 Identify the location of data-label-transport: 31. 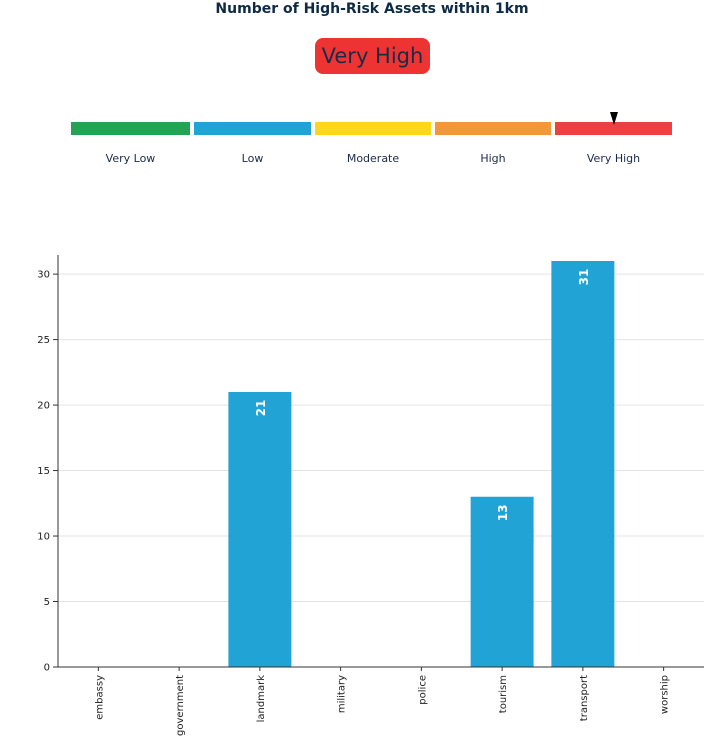
(584, 277).